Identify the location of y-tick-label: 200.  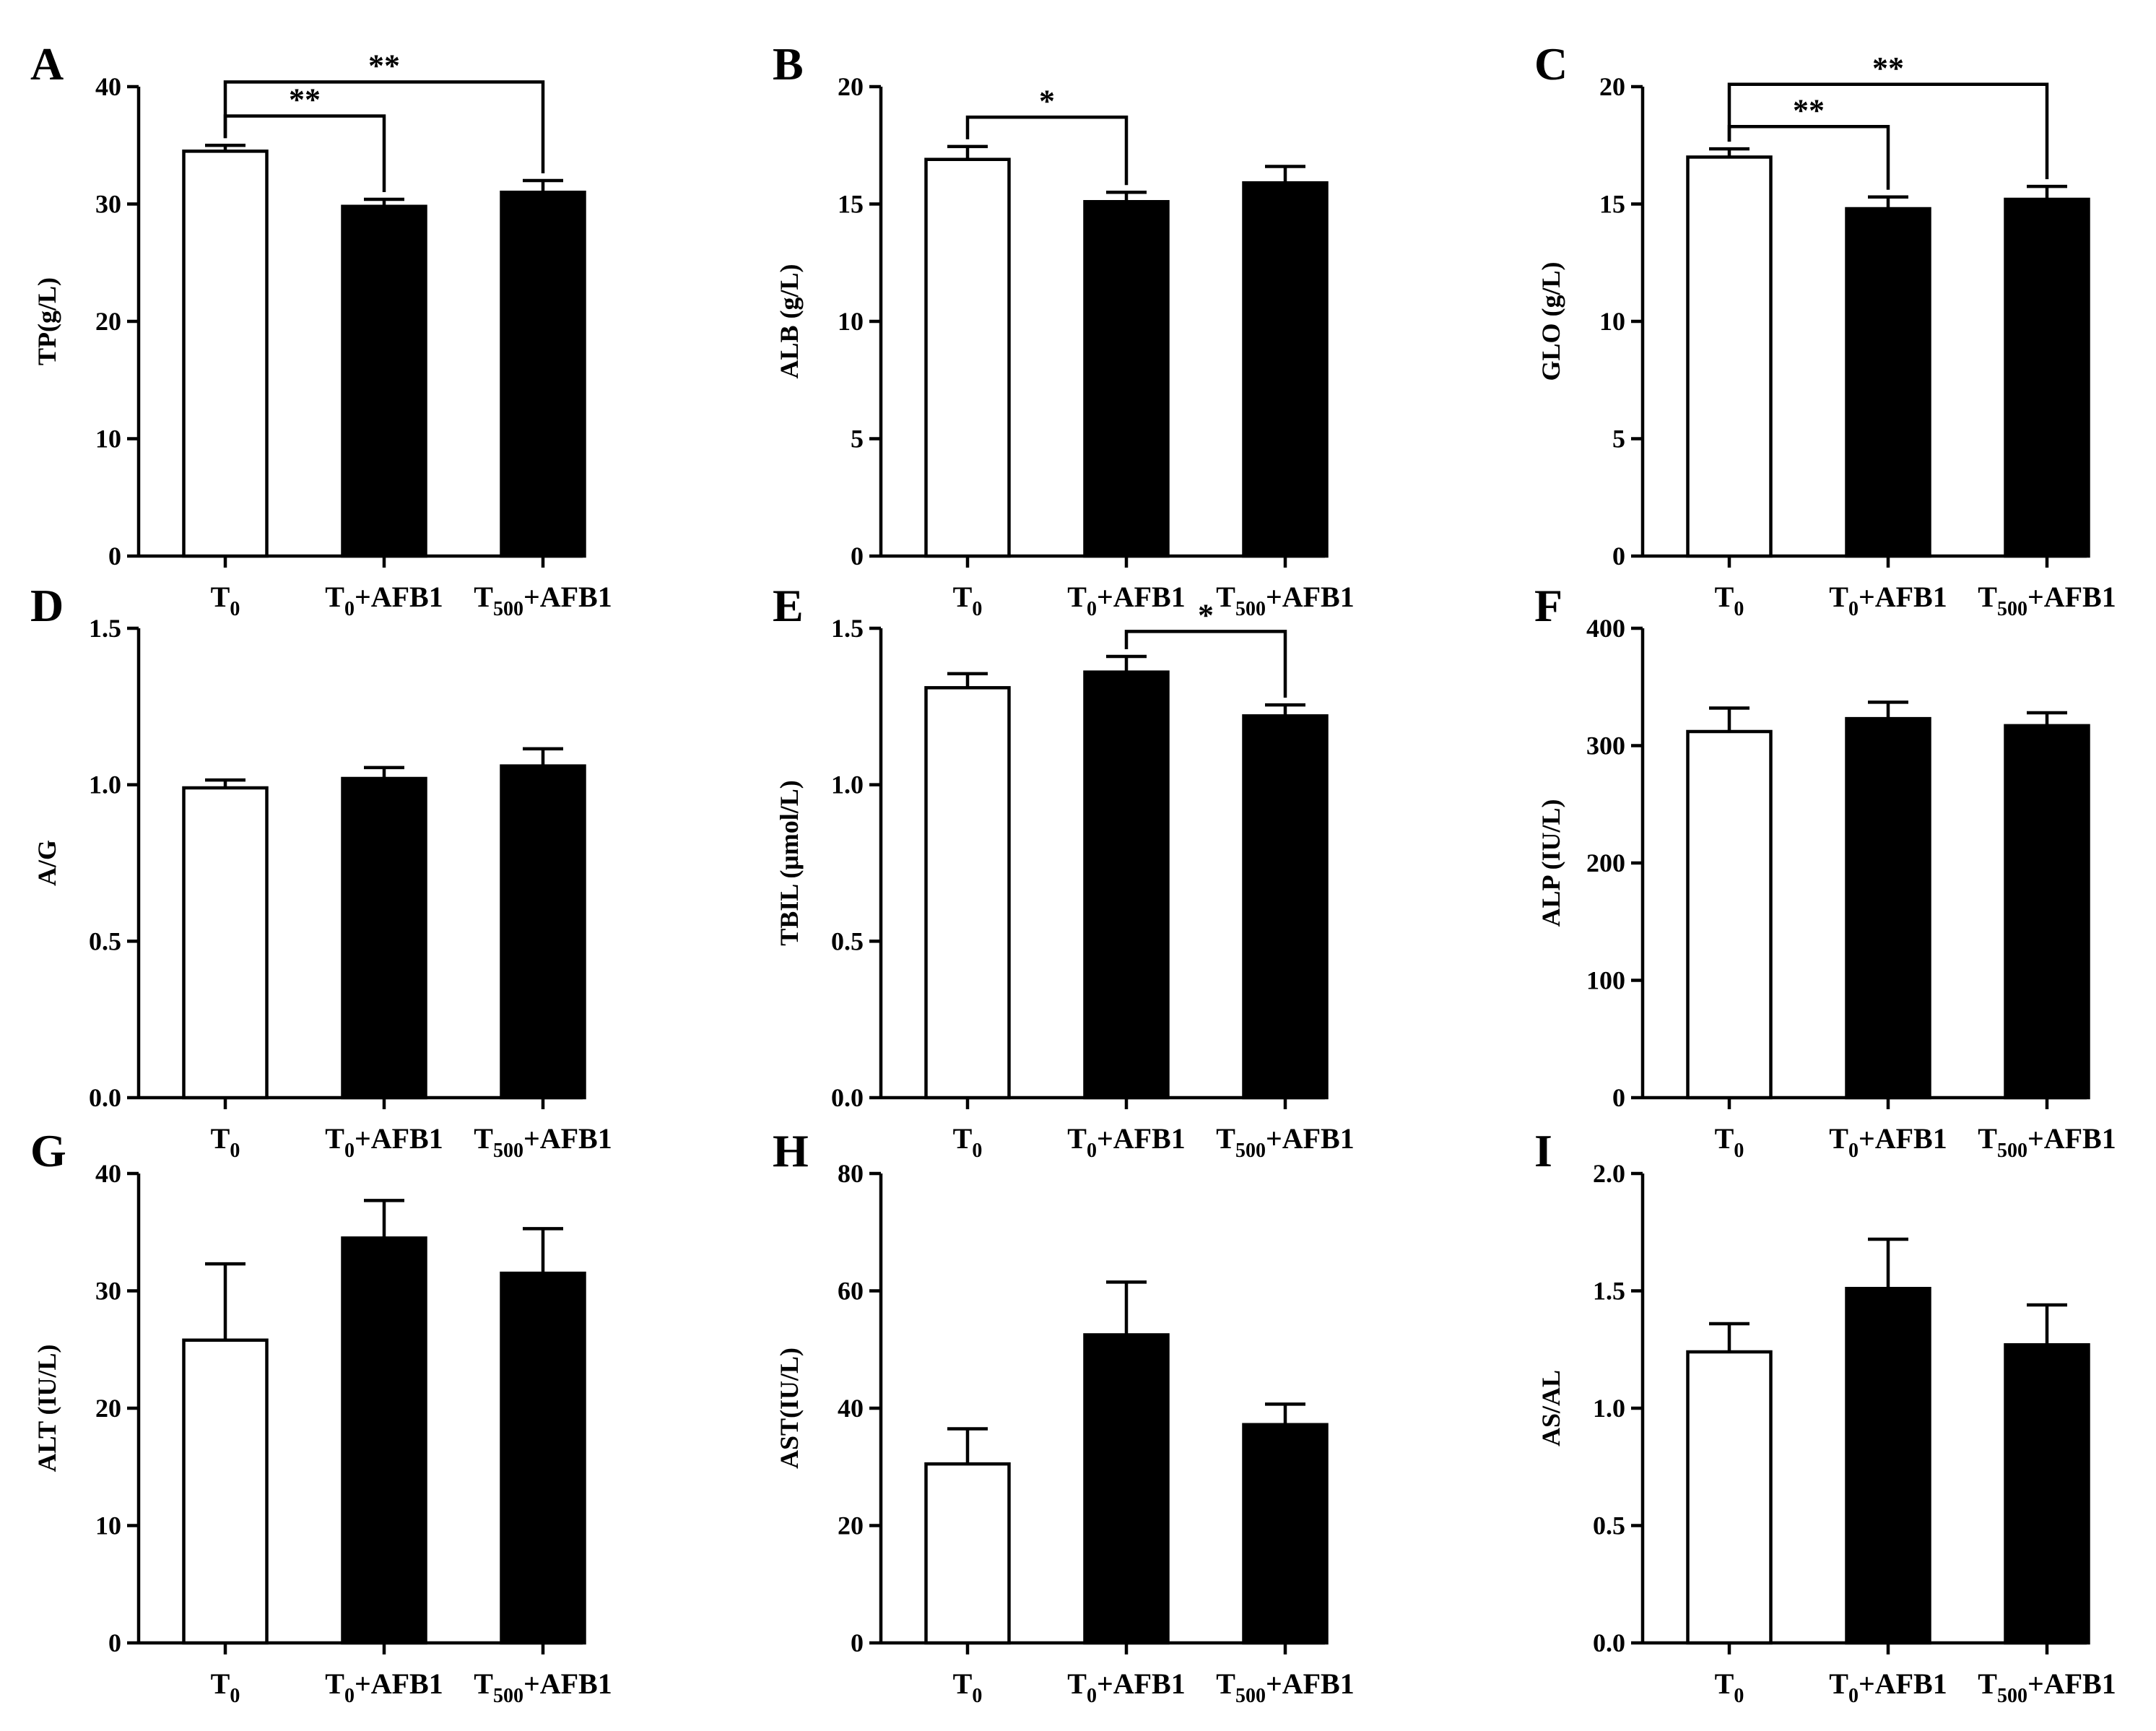
(1606, 863).